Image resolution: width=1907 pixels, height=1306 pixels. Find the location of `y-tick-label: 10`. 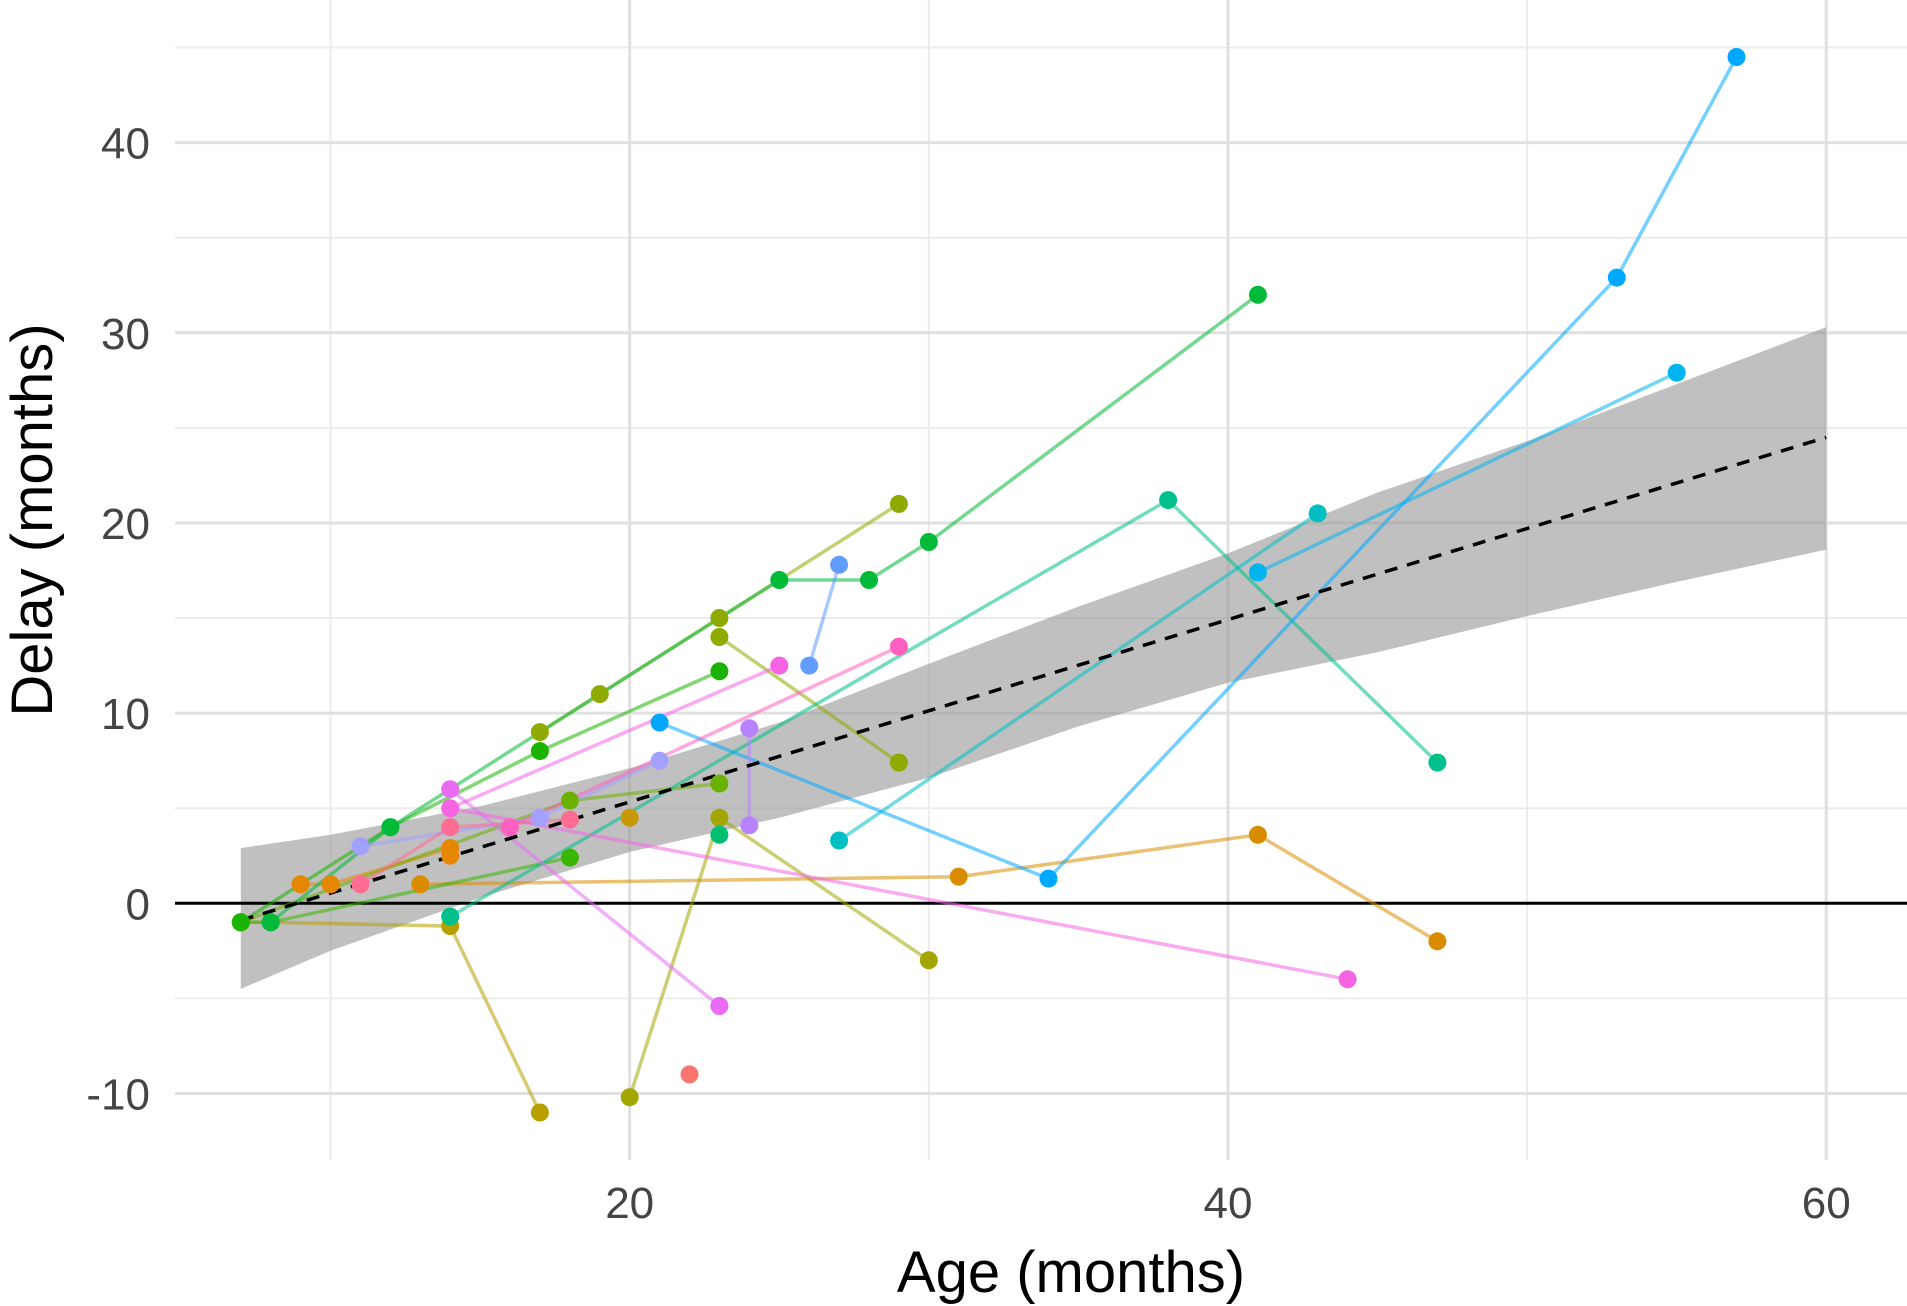

y-tick-label: 10 is located at coordinates (125, 714).